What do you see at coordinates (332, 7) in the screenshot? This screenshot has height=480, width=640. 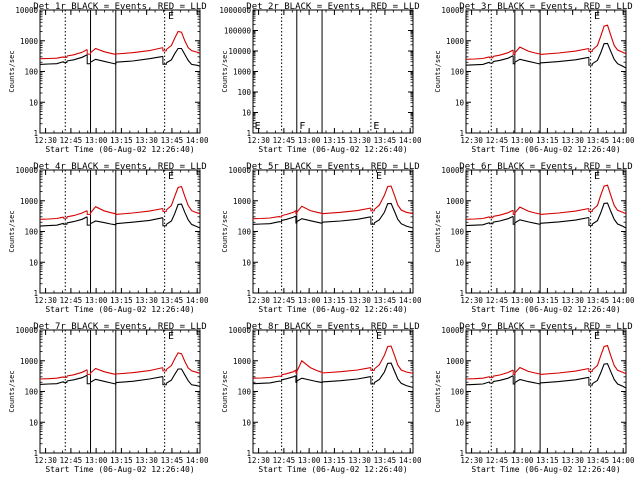 I see `panel-title: Det 2r BLACK = Events, RED = LLD` at bounding box center [332, 7].